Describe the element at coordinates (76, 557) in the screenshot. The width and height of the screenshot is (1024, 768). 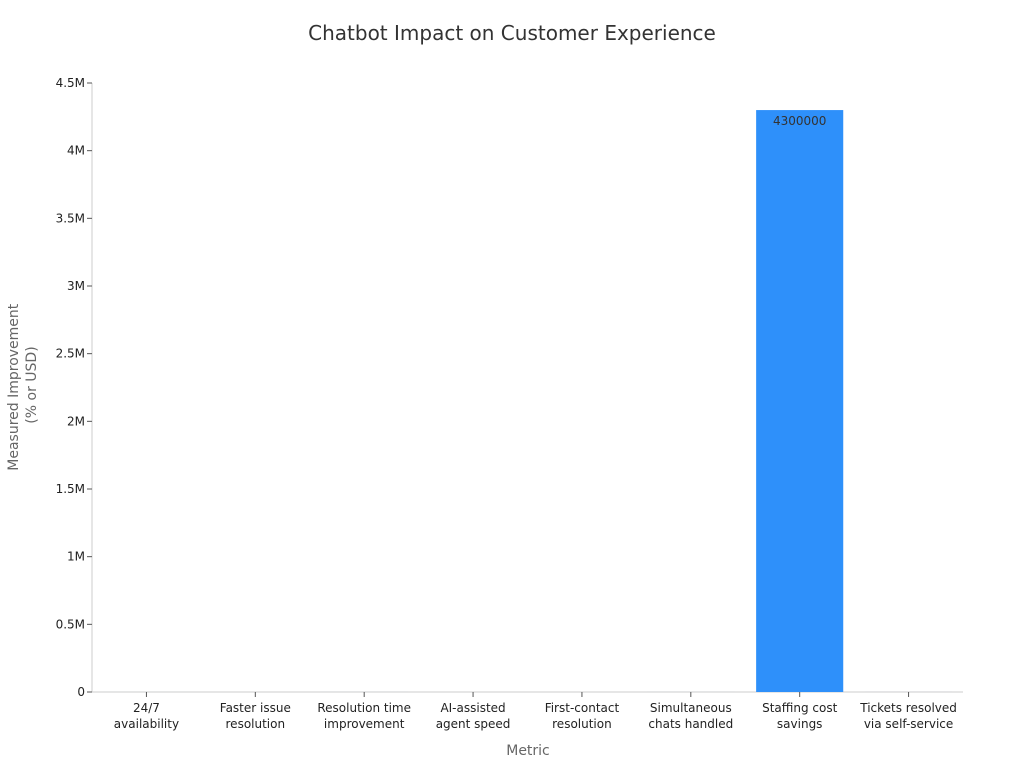
I see `y-tick-label: 1M` at that location.